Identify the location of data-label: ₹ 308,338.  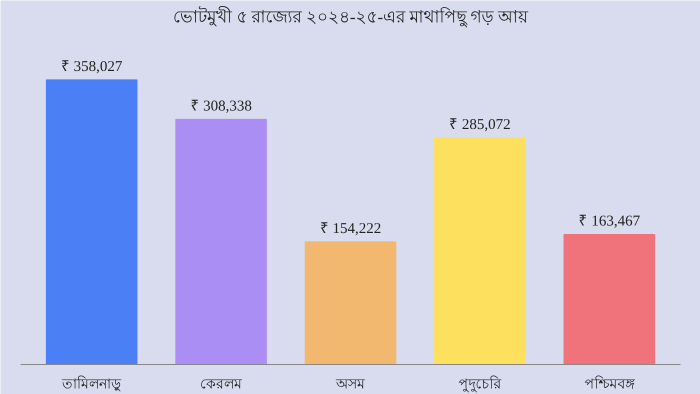
(221, 106).